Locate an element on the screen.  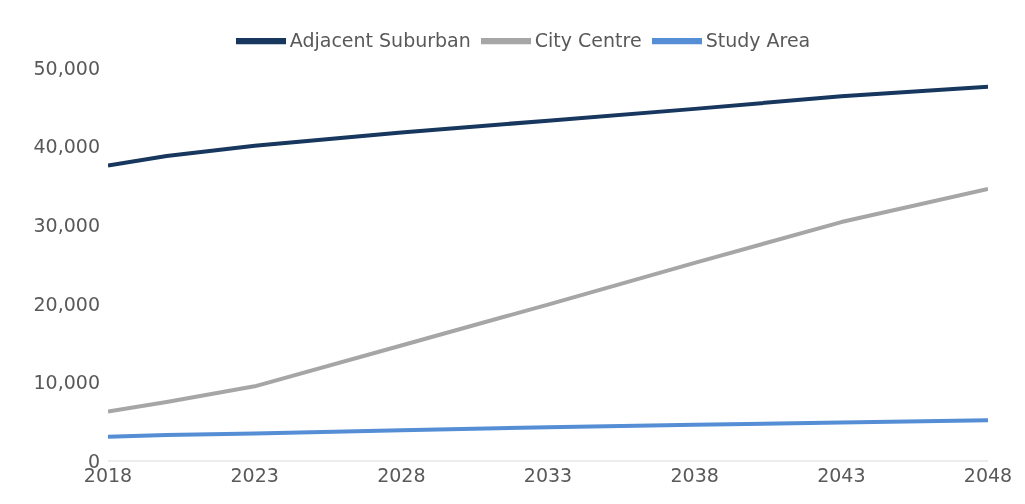
y-tick-label: 10,000 is located at coordinates (66, 382).